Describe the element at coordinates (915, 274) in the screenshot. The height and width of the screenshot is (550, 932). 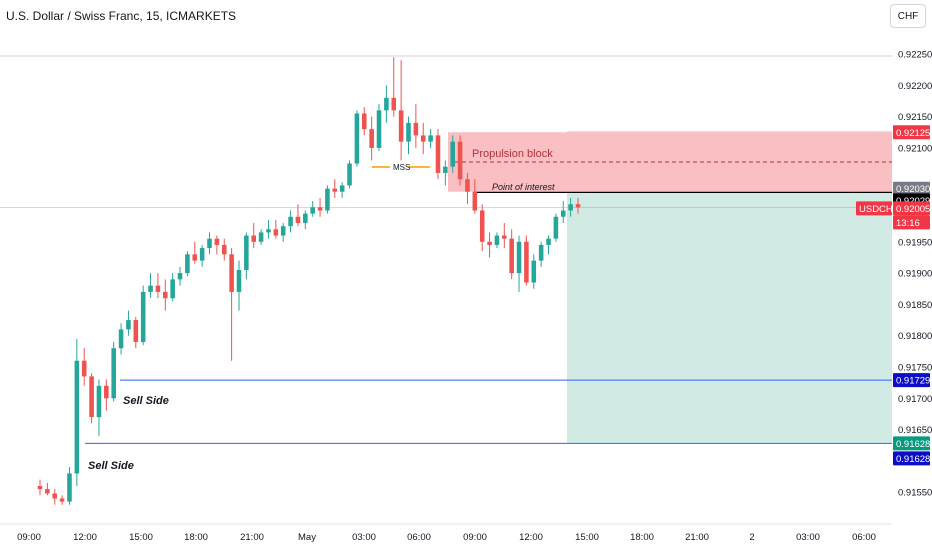
I see `y-tick-label: 0.91900` at that location.